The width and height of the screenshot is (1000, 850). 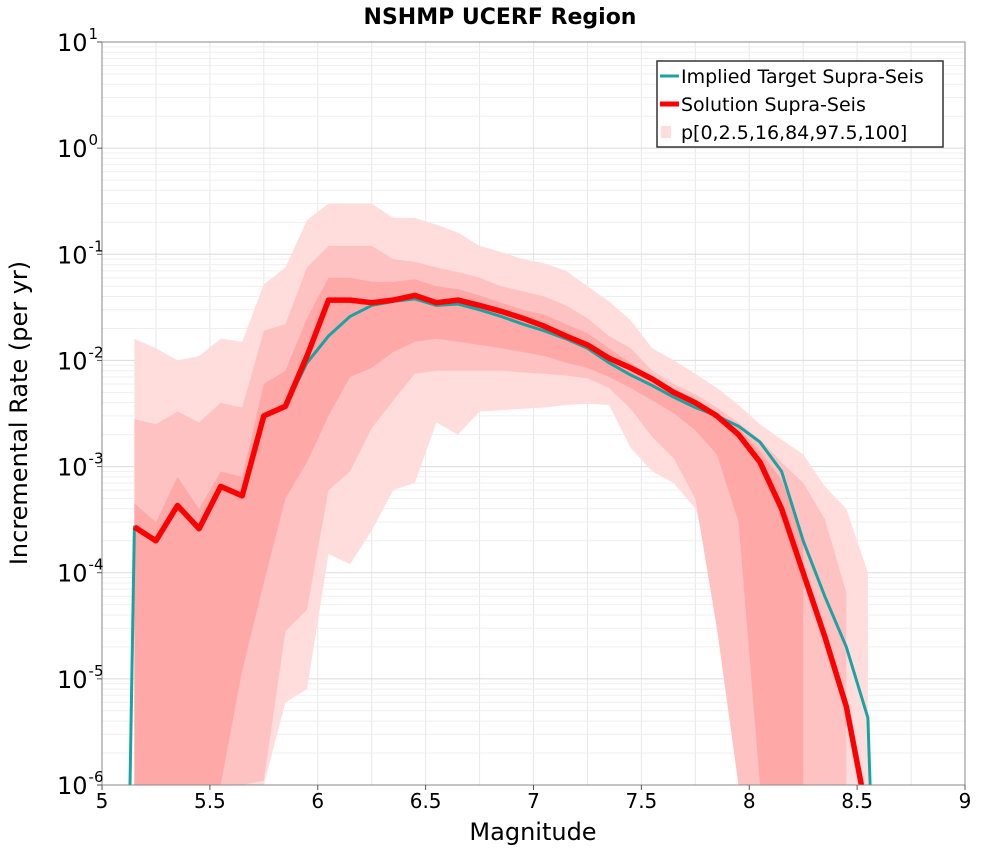 I want to click on x-tick-label: 8, so click(x=749, y=801).